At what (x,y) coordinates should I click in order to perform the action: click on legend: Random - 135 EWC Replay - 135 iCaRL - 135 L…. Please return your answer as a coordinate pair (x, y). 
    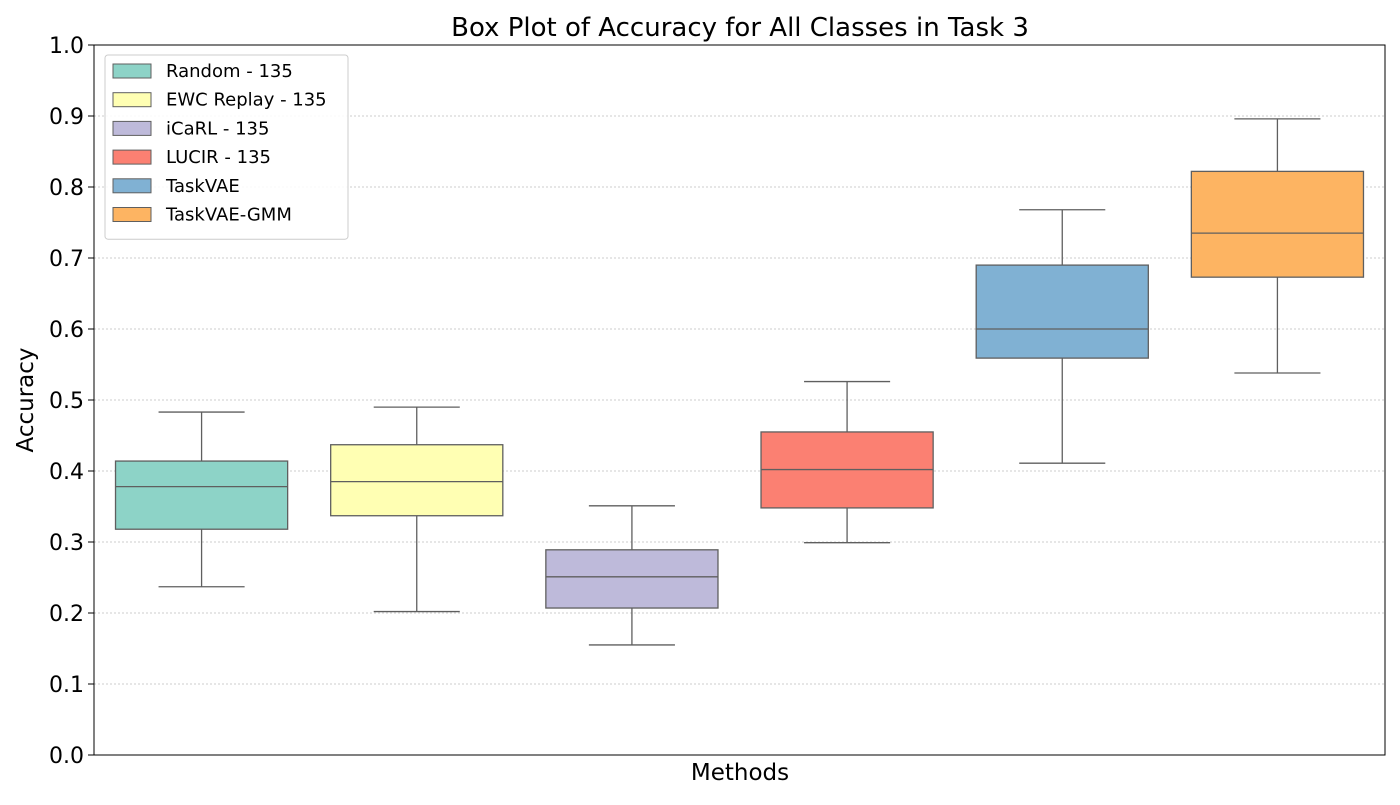
    Looking at the image, I should click on (226, 147).